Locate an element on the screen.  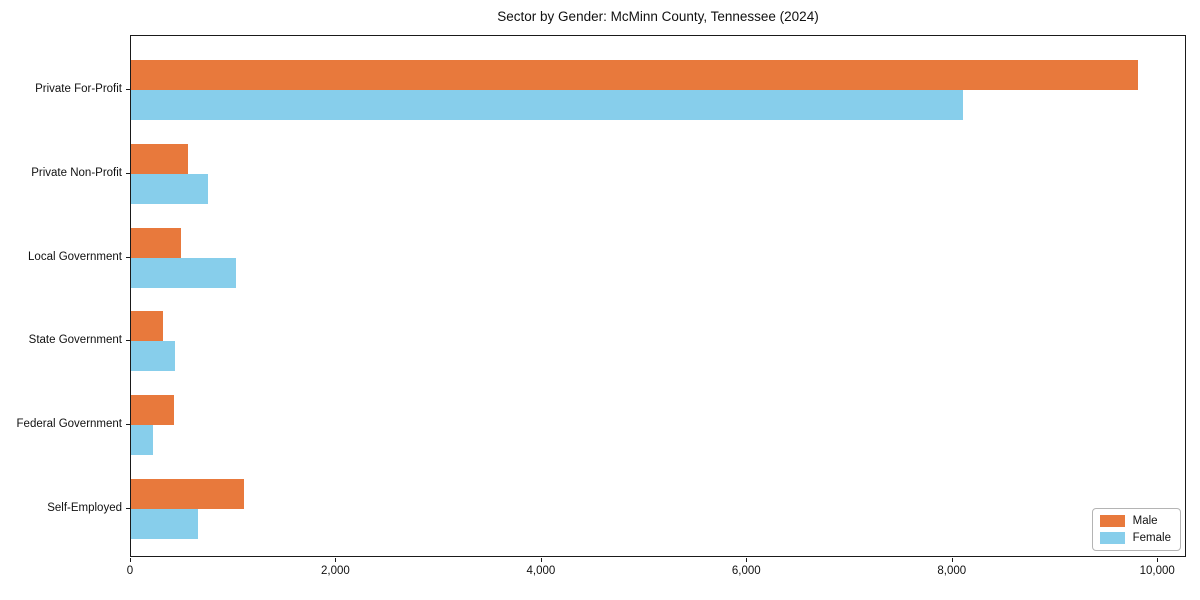
bar-female-federal-government is located at coordinates (142, 440).